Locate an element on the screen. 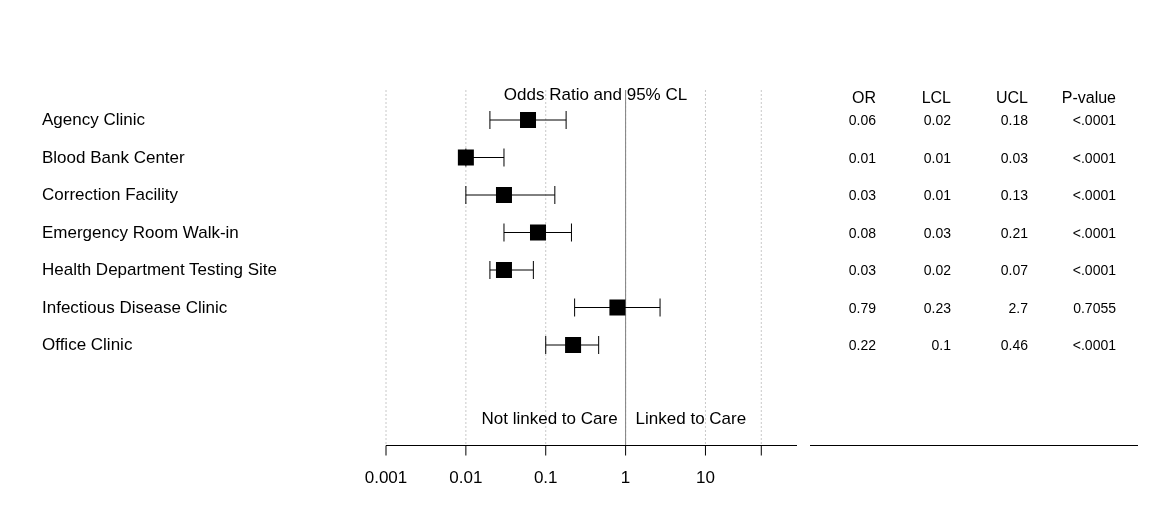 This screenshot has height=508, width=1160. y-tick-label: Emergency Room Walk-in is located at coordinates (140, 232).